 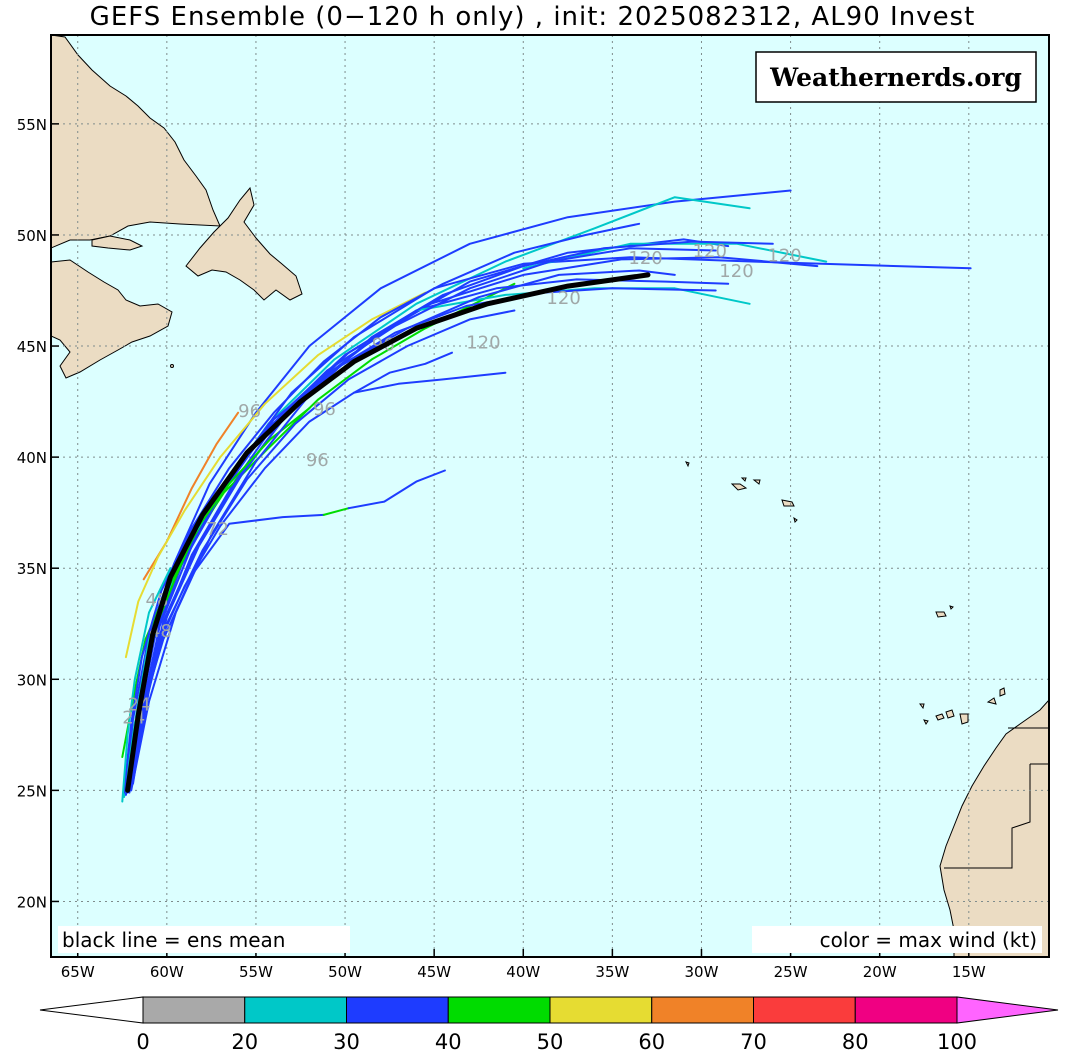 I want to click on lon-tick-label: 65W, so click(x=78, y=972).